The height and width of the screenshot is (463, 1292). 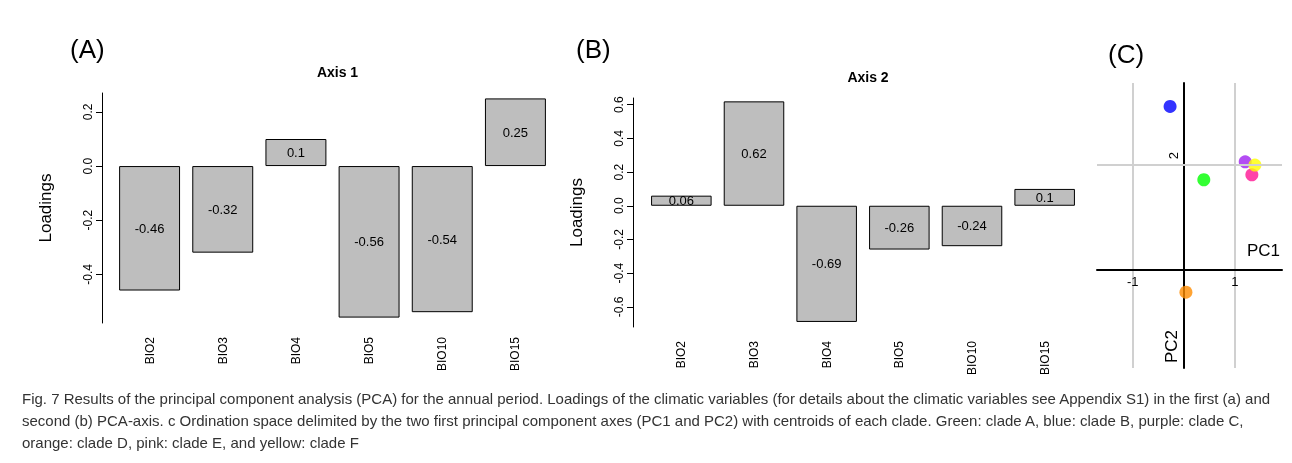 What do you see at coordinates (619, 307) in the screenshot?
I see `y-tick-label: -0.6` at bounding box center [619, 307].